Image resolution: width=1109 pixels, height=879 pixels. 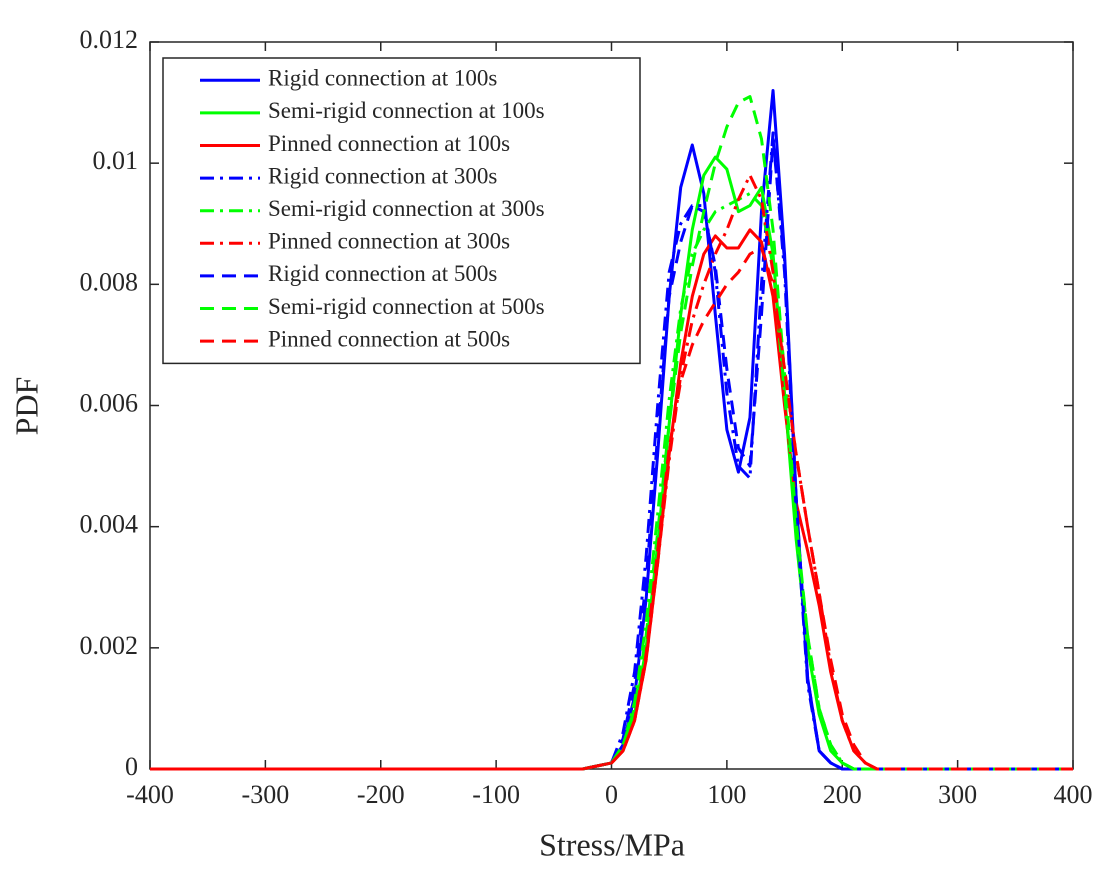 What do you see at coordinates (109, 402) in the screenshot?
I see `y-tick-label: 0.006` at bounding box center [109, 402].